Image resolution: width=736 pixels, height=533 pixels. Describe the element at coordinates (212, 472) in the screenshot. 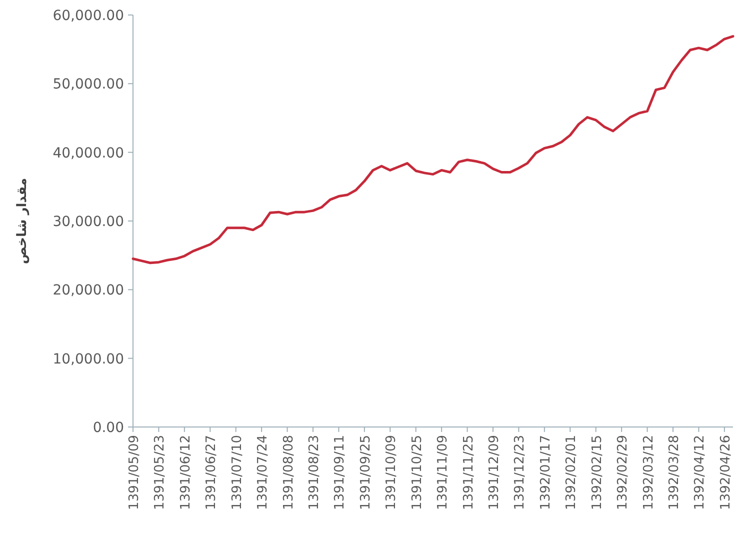

I see `x-tick-label: 1391/06/27` at that location.